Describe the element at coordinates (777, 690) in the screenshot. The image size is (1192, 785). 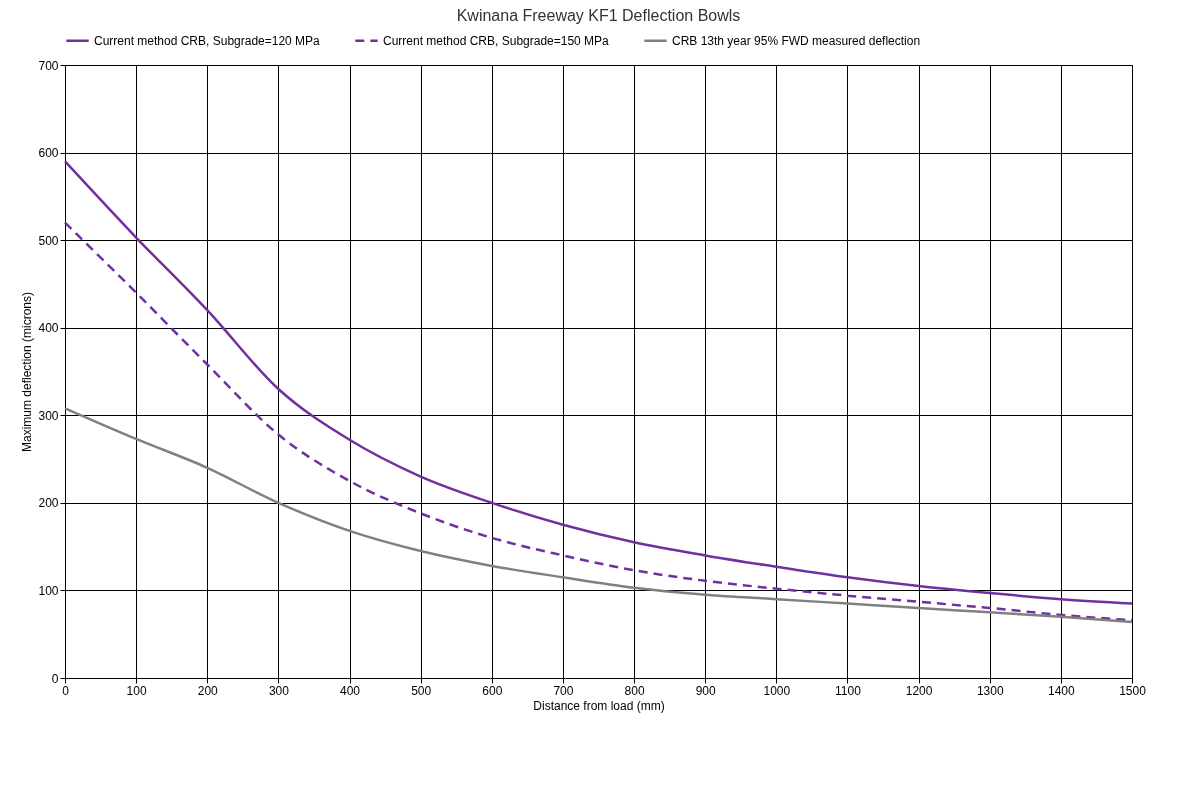
I see `x-tick-label: 1000` at that location.